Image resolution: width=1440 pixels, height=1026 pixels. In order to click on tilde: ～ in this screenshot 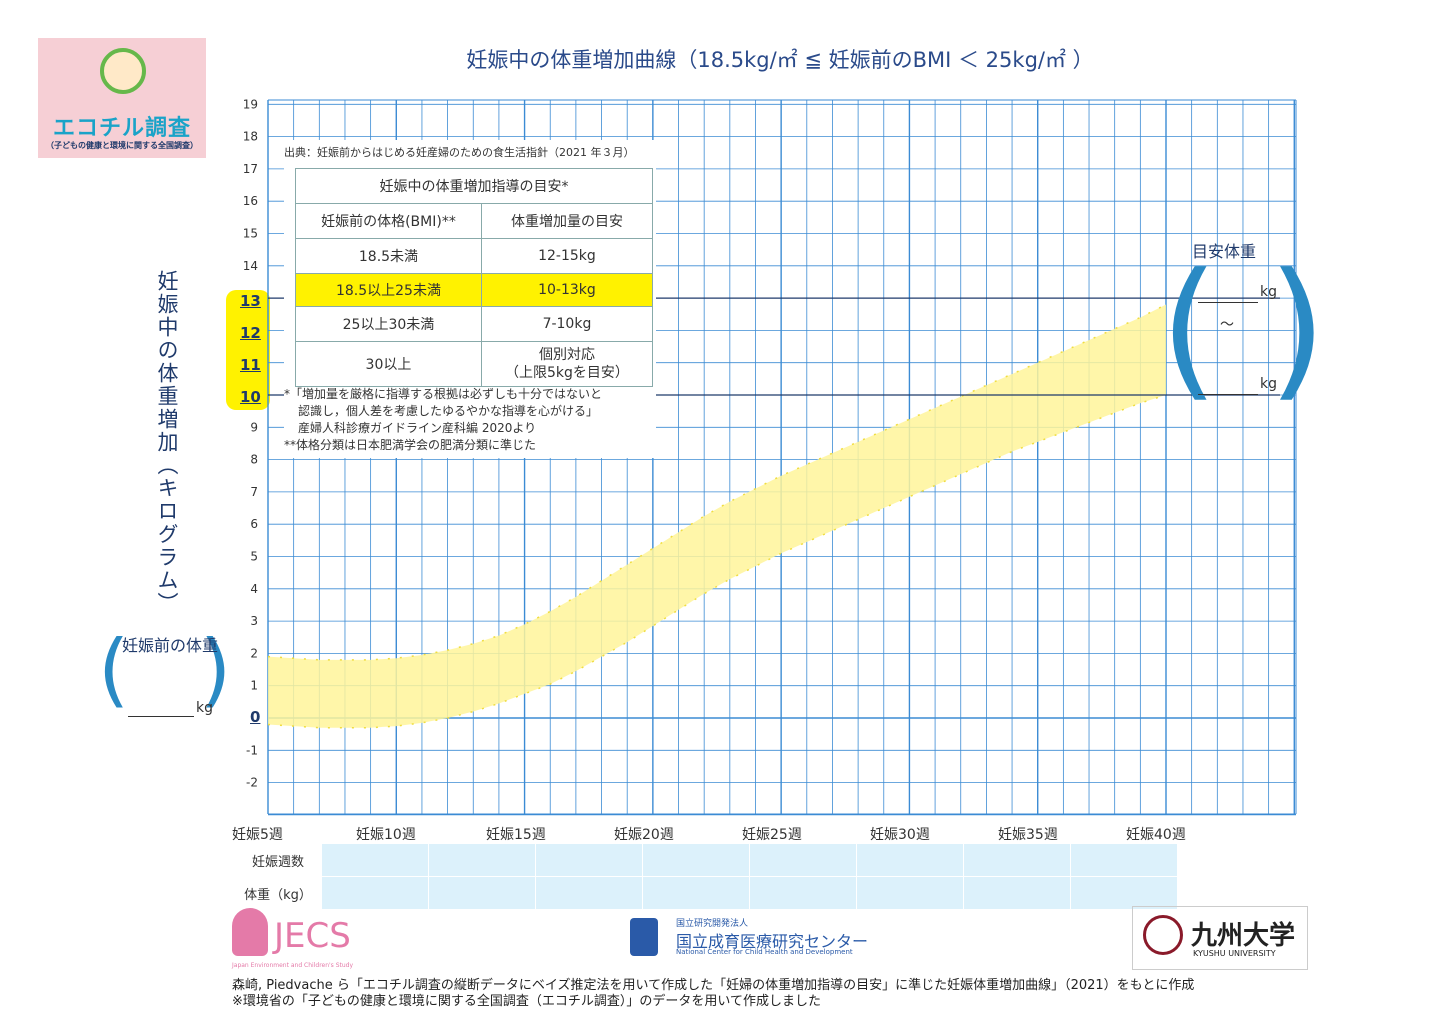, I will do `click(1227, 325)`.